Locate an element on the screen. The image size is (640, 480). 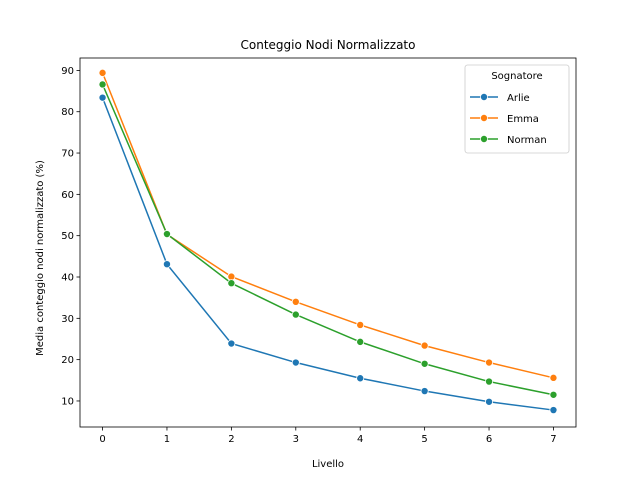
legend-title: Sognatore is located at coordinates (516, 76).